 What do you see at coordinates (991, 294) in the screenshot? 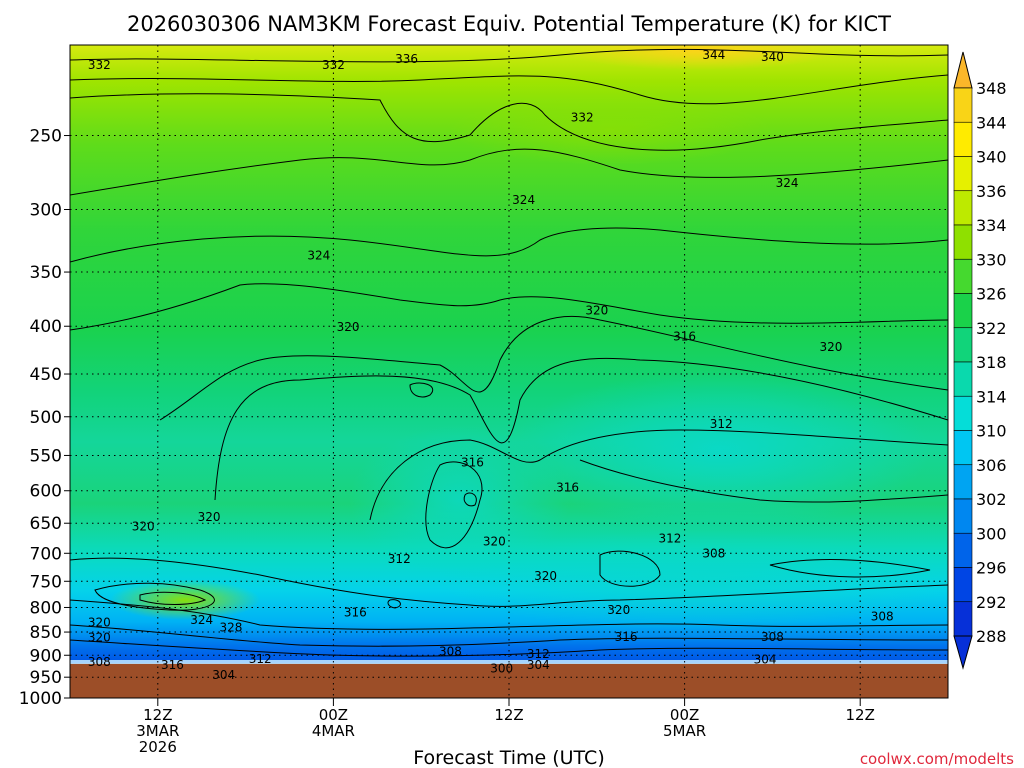
I see `colorbar-label: 326` at bounding box center [991, 294].